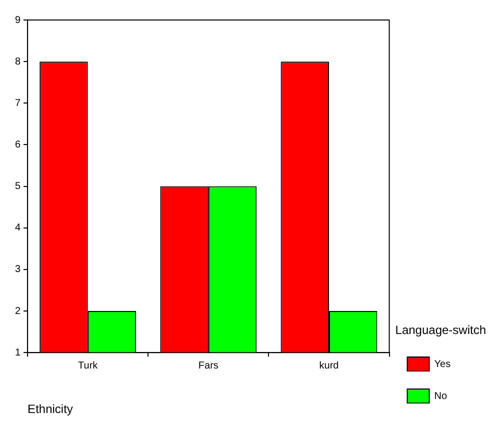 Image resolution: width=504 pixels, height=429 pixels. What do you see at coordinates (18, 144) in the screenshot?
I see `y-tick-label: 6` at bounding box center [18, 144].